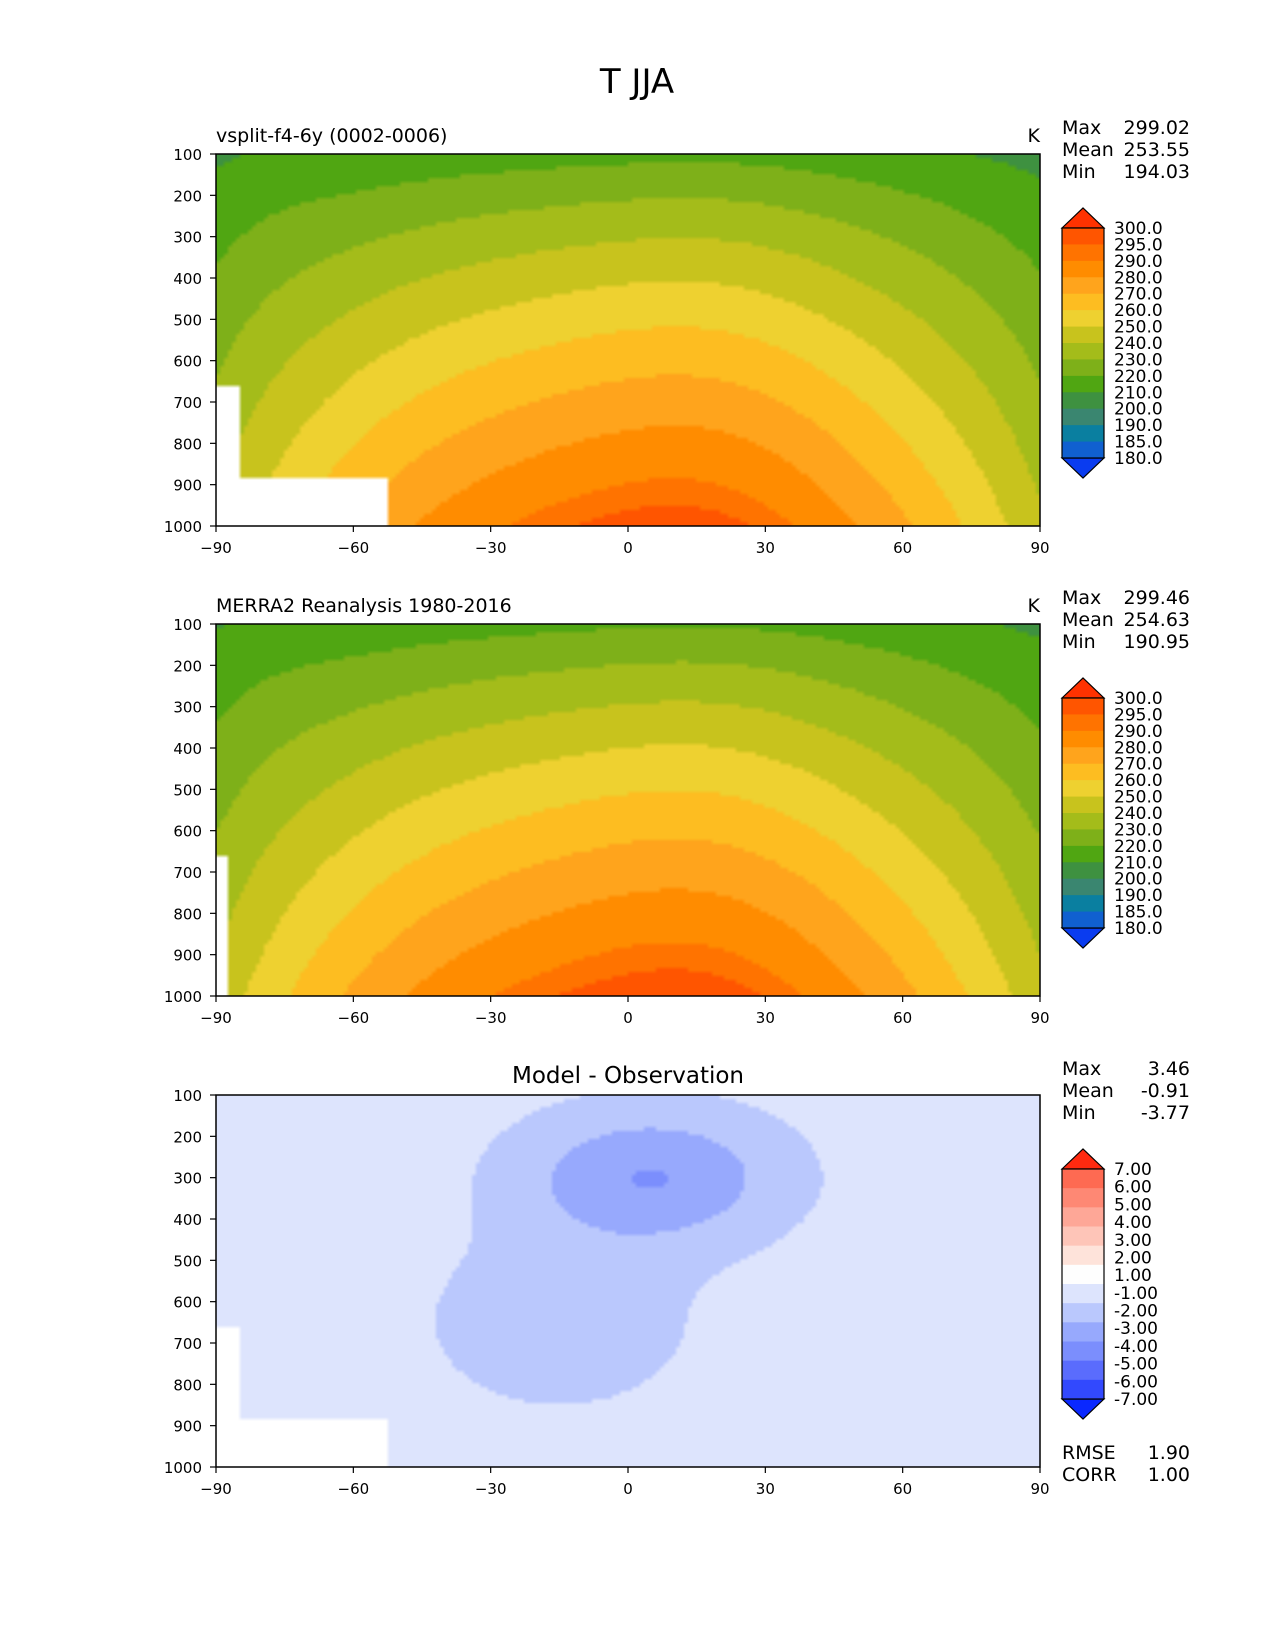 The height and width of the screenshot is (1650, 1275). What do you see at coordinates (216, 548) in the screenshot?
I see `x-tick-label: −90` at bounding box center [216, 548].